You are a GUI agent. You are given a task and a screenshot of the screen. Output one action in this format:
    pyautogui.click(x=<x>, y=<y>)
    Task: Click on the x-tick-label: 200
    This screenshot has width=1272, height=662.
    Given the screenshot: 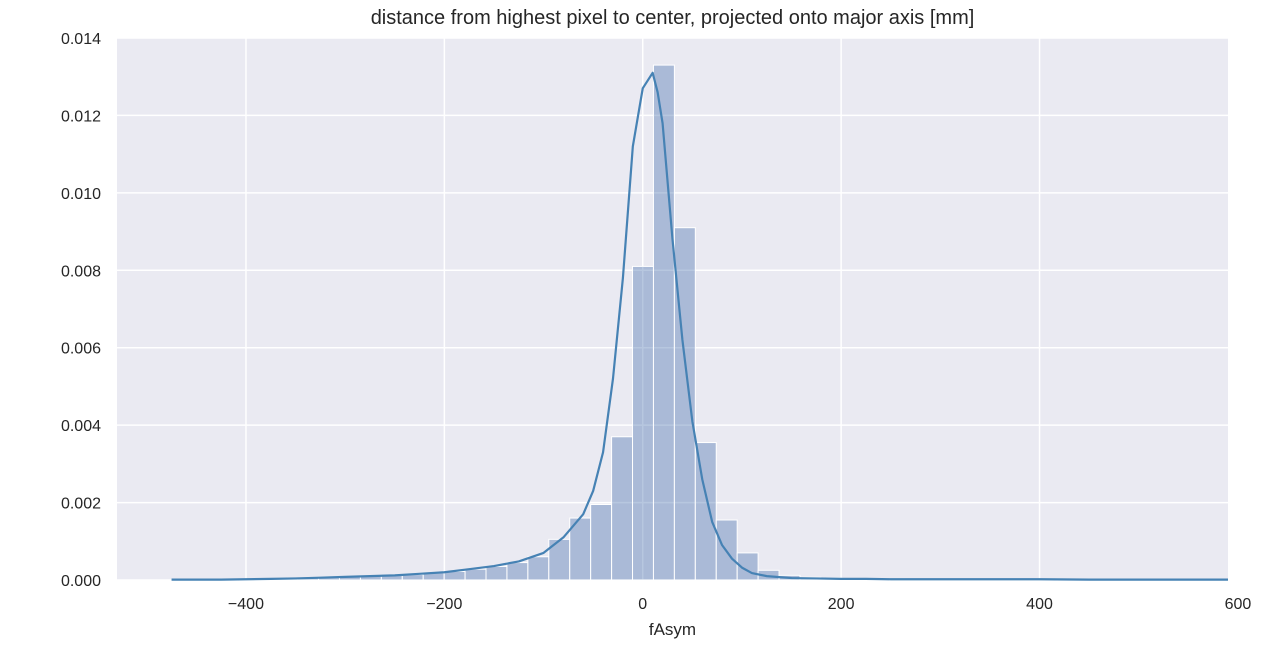 What is the action you would take?
    pyautogui.click(x=841, y=604)
    